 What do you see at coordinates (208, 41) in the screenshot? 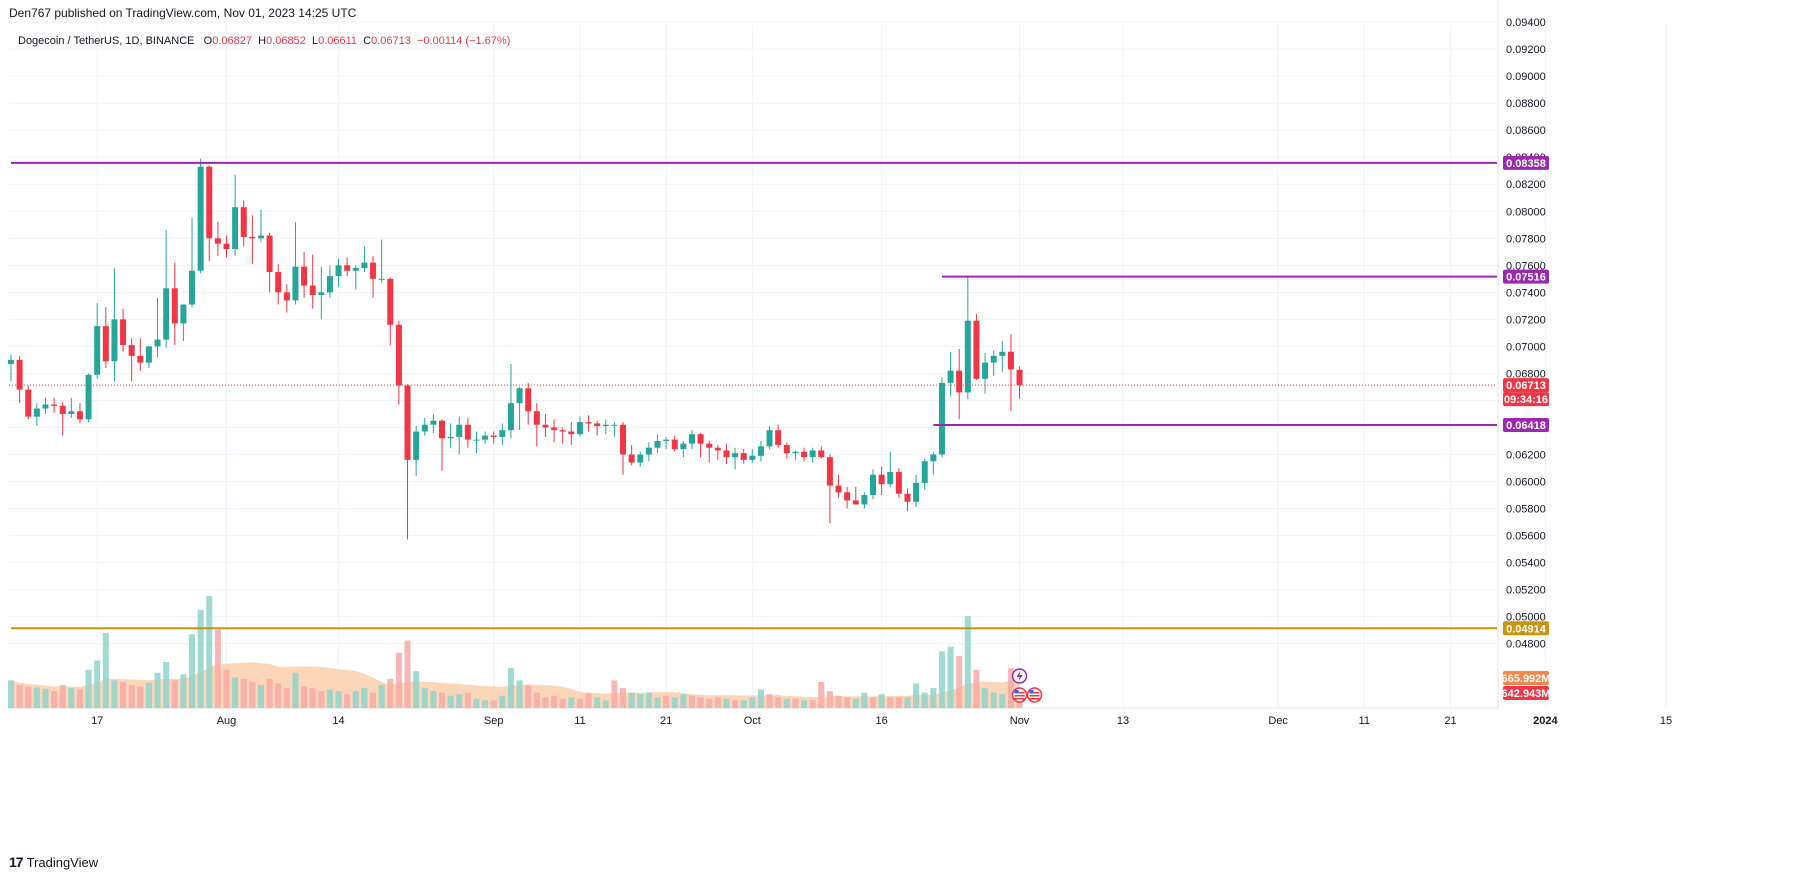
I see `open-label: O` at bounding box center [208, 41].